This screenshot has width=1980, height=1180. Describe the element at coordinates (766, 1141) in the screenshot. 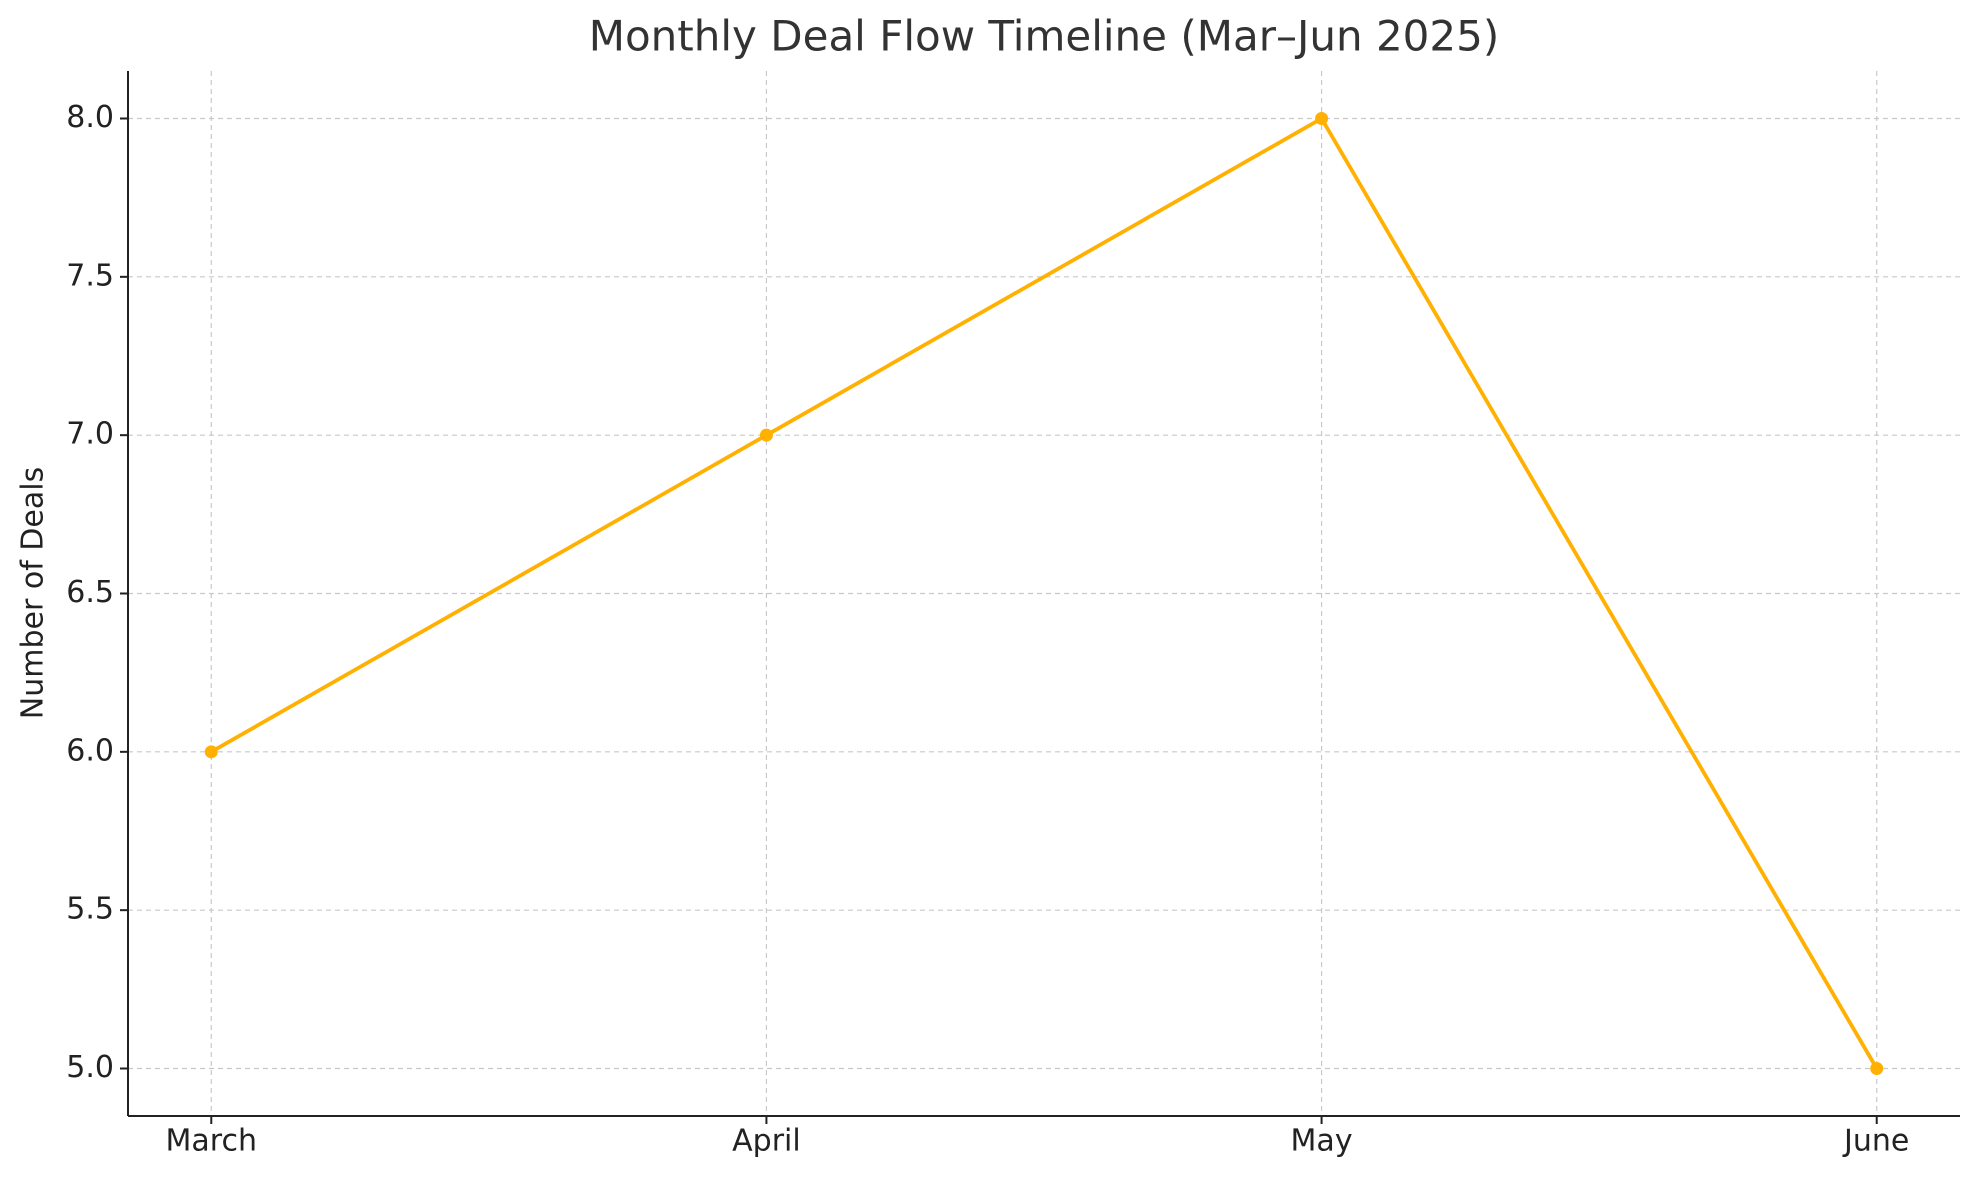

I see `x-tick-label: April` at that location.